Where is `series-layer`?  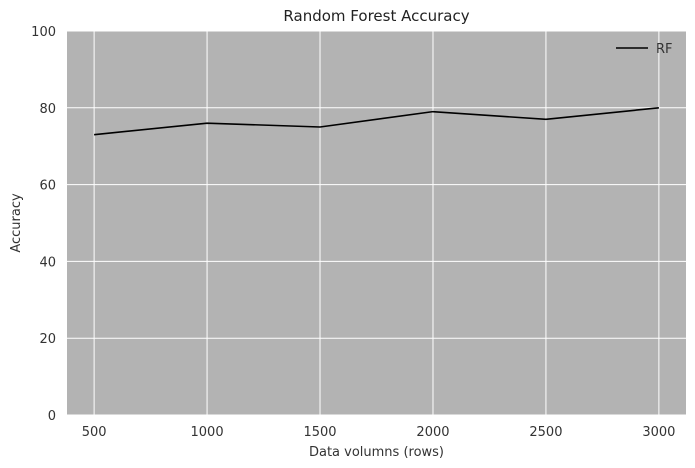 series-layer is located at coordinates (376, 121).